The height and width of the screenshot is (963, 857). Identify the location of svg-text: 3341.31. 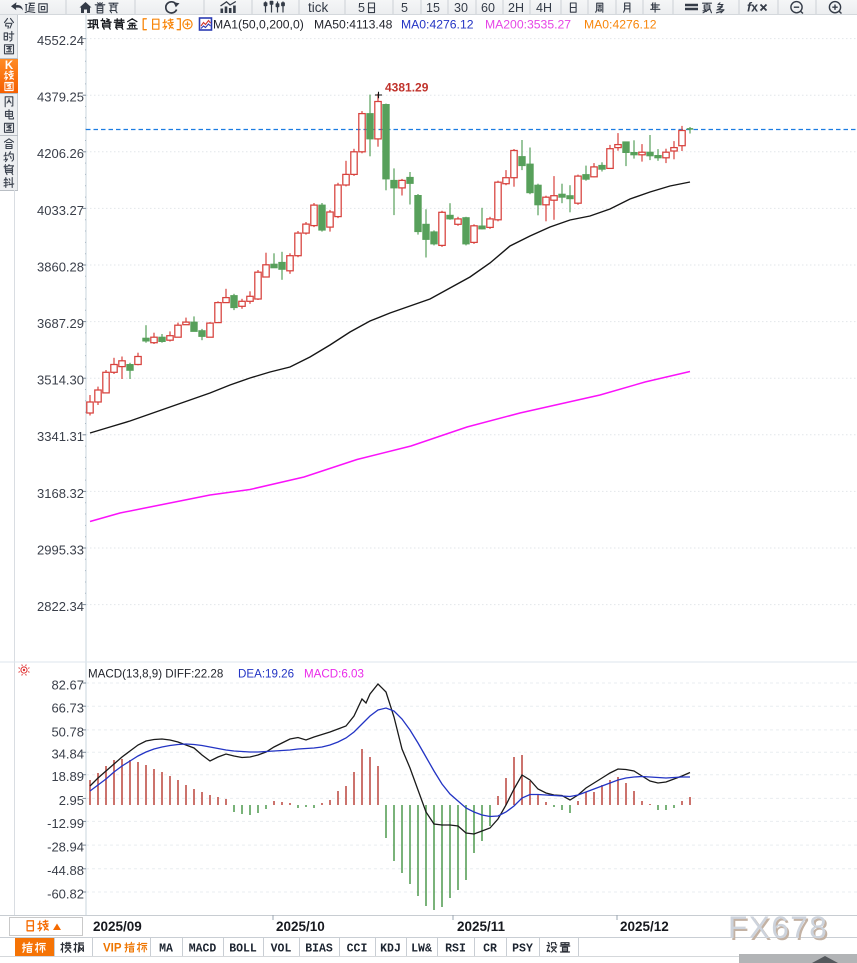
(60, 436).